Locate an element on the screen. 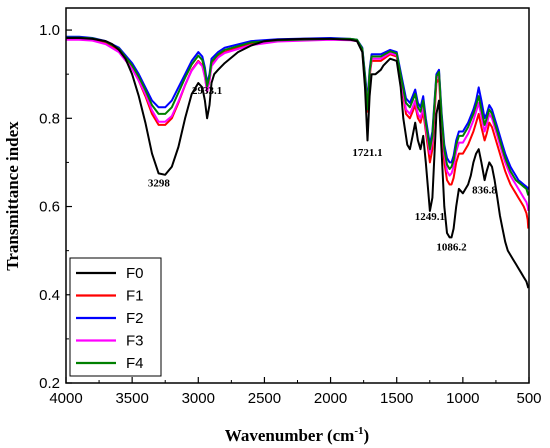 The width and height of the screenshot is (550, 448). x-tick-label: 500 is located at coordinates (528, 398).